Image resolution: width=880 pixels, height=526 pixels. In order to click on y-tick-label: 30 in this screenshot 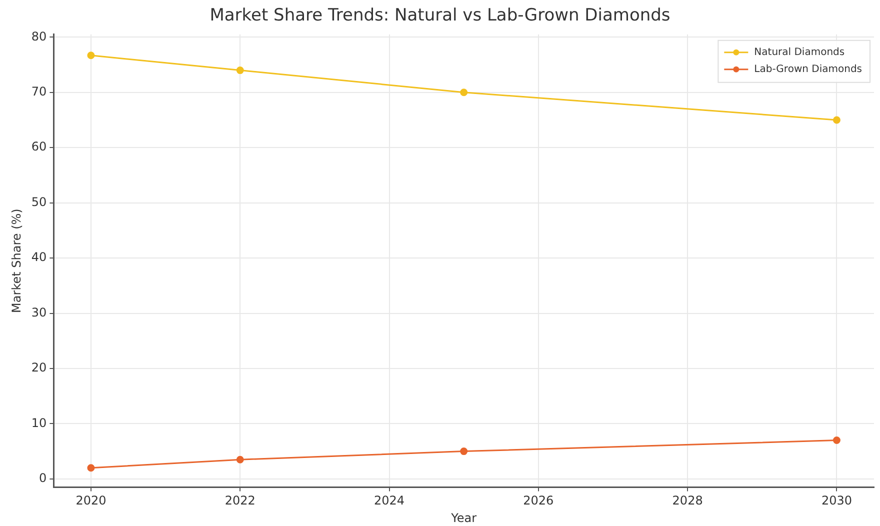, I will do `click(39, 312)`.